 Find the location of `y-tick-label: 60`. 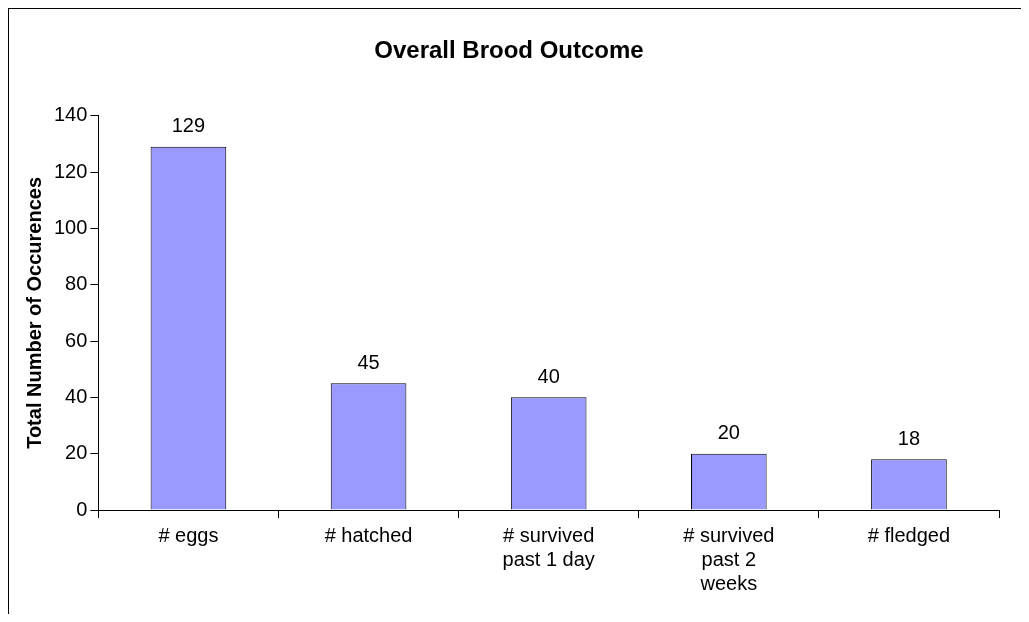

y-tick-label: 60 is located at coordinates (76, 339).